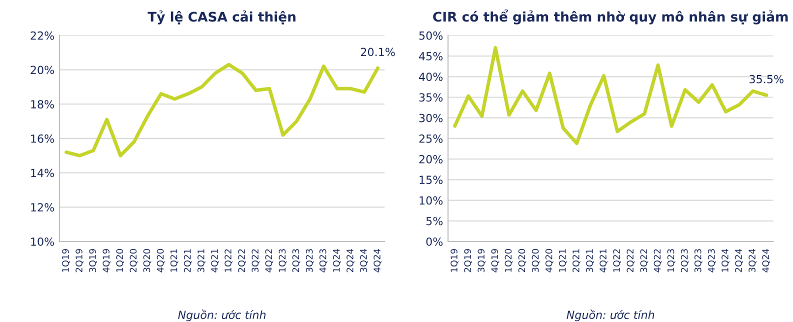  What do you see at coordinates (431, 180) in the screenshot?
I see `y-tick-label: 15%` at bounding box center [431, 180].